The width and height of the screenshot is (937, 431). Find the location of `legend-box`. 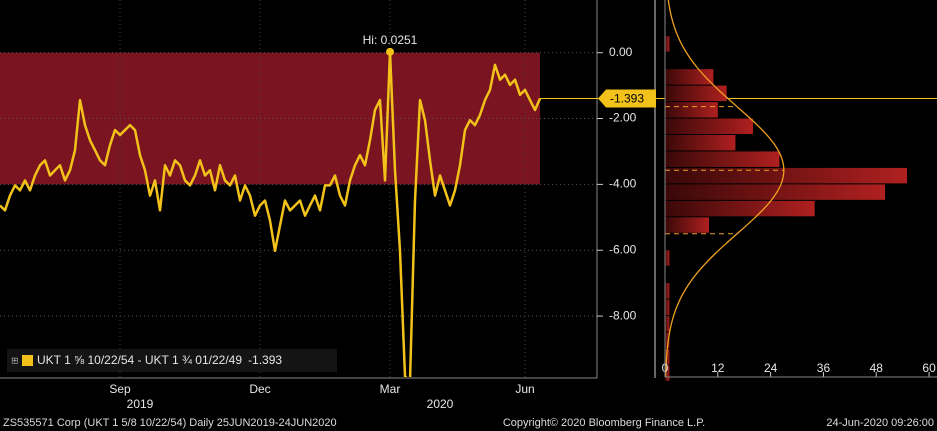

legend-box is located at coordinates (172, 360).